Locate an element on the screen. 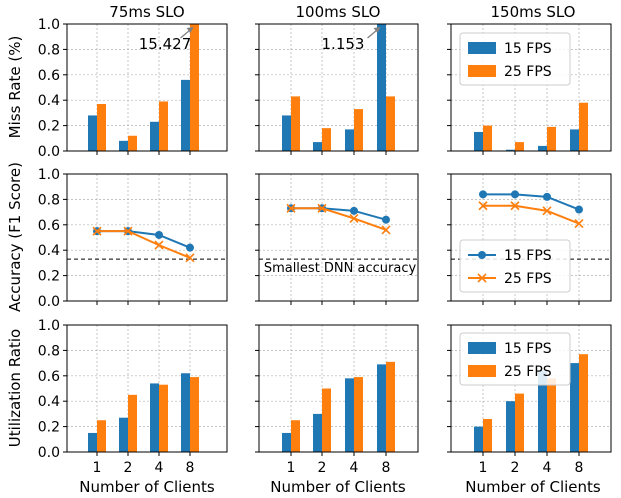  column-title-100ms: 100ms SLO is located at coordinates (338, 12).